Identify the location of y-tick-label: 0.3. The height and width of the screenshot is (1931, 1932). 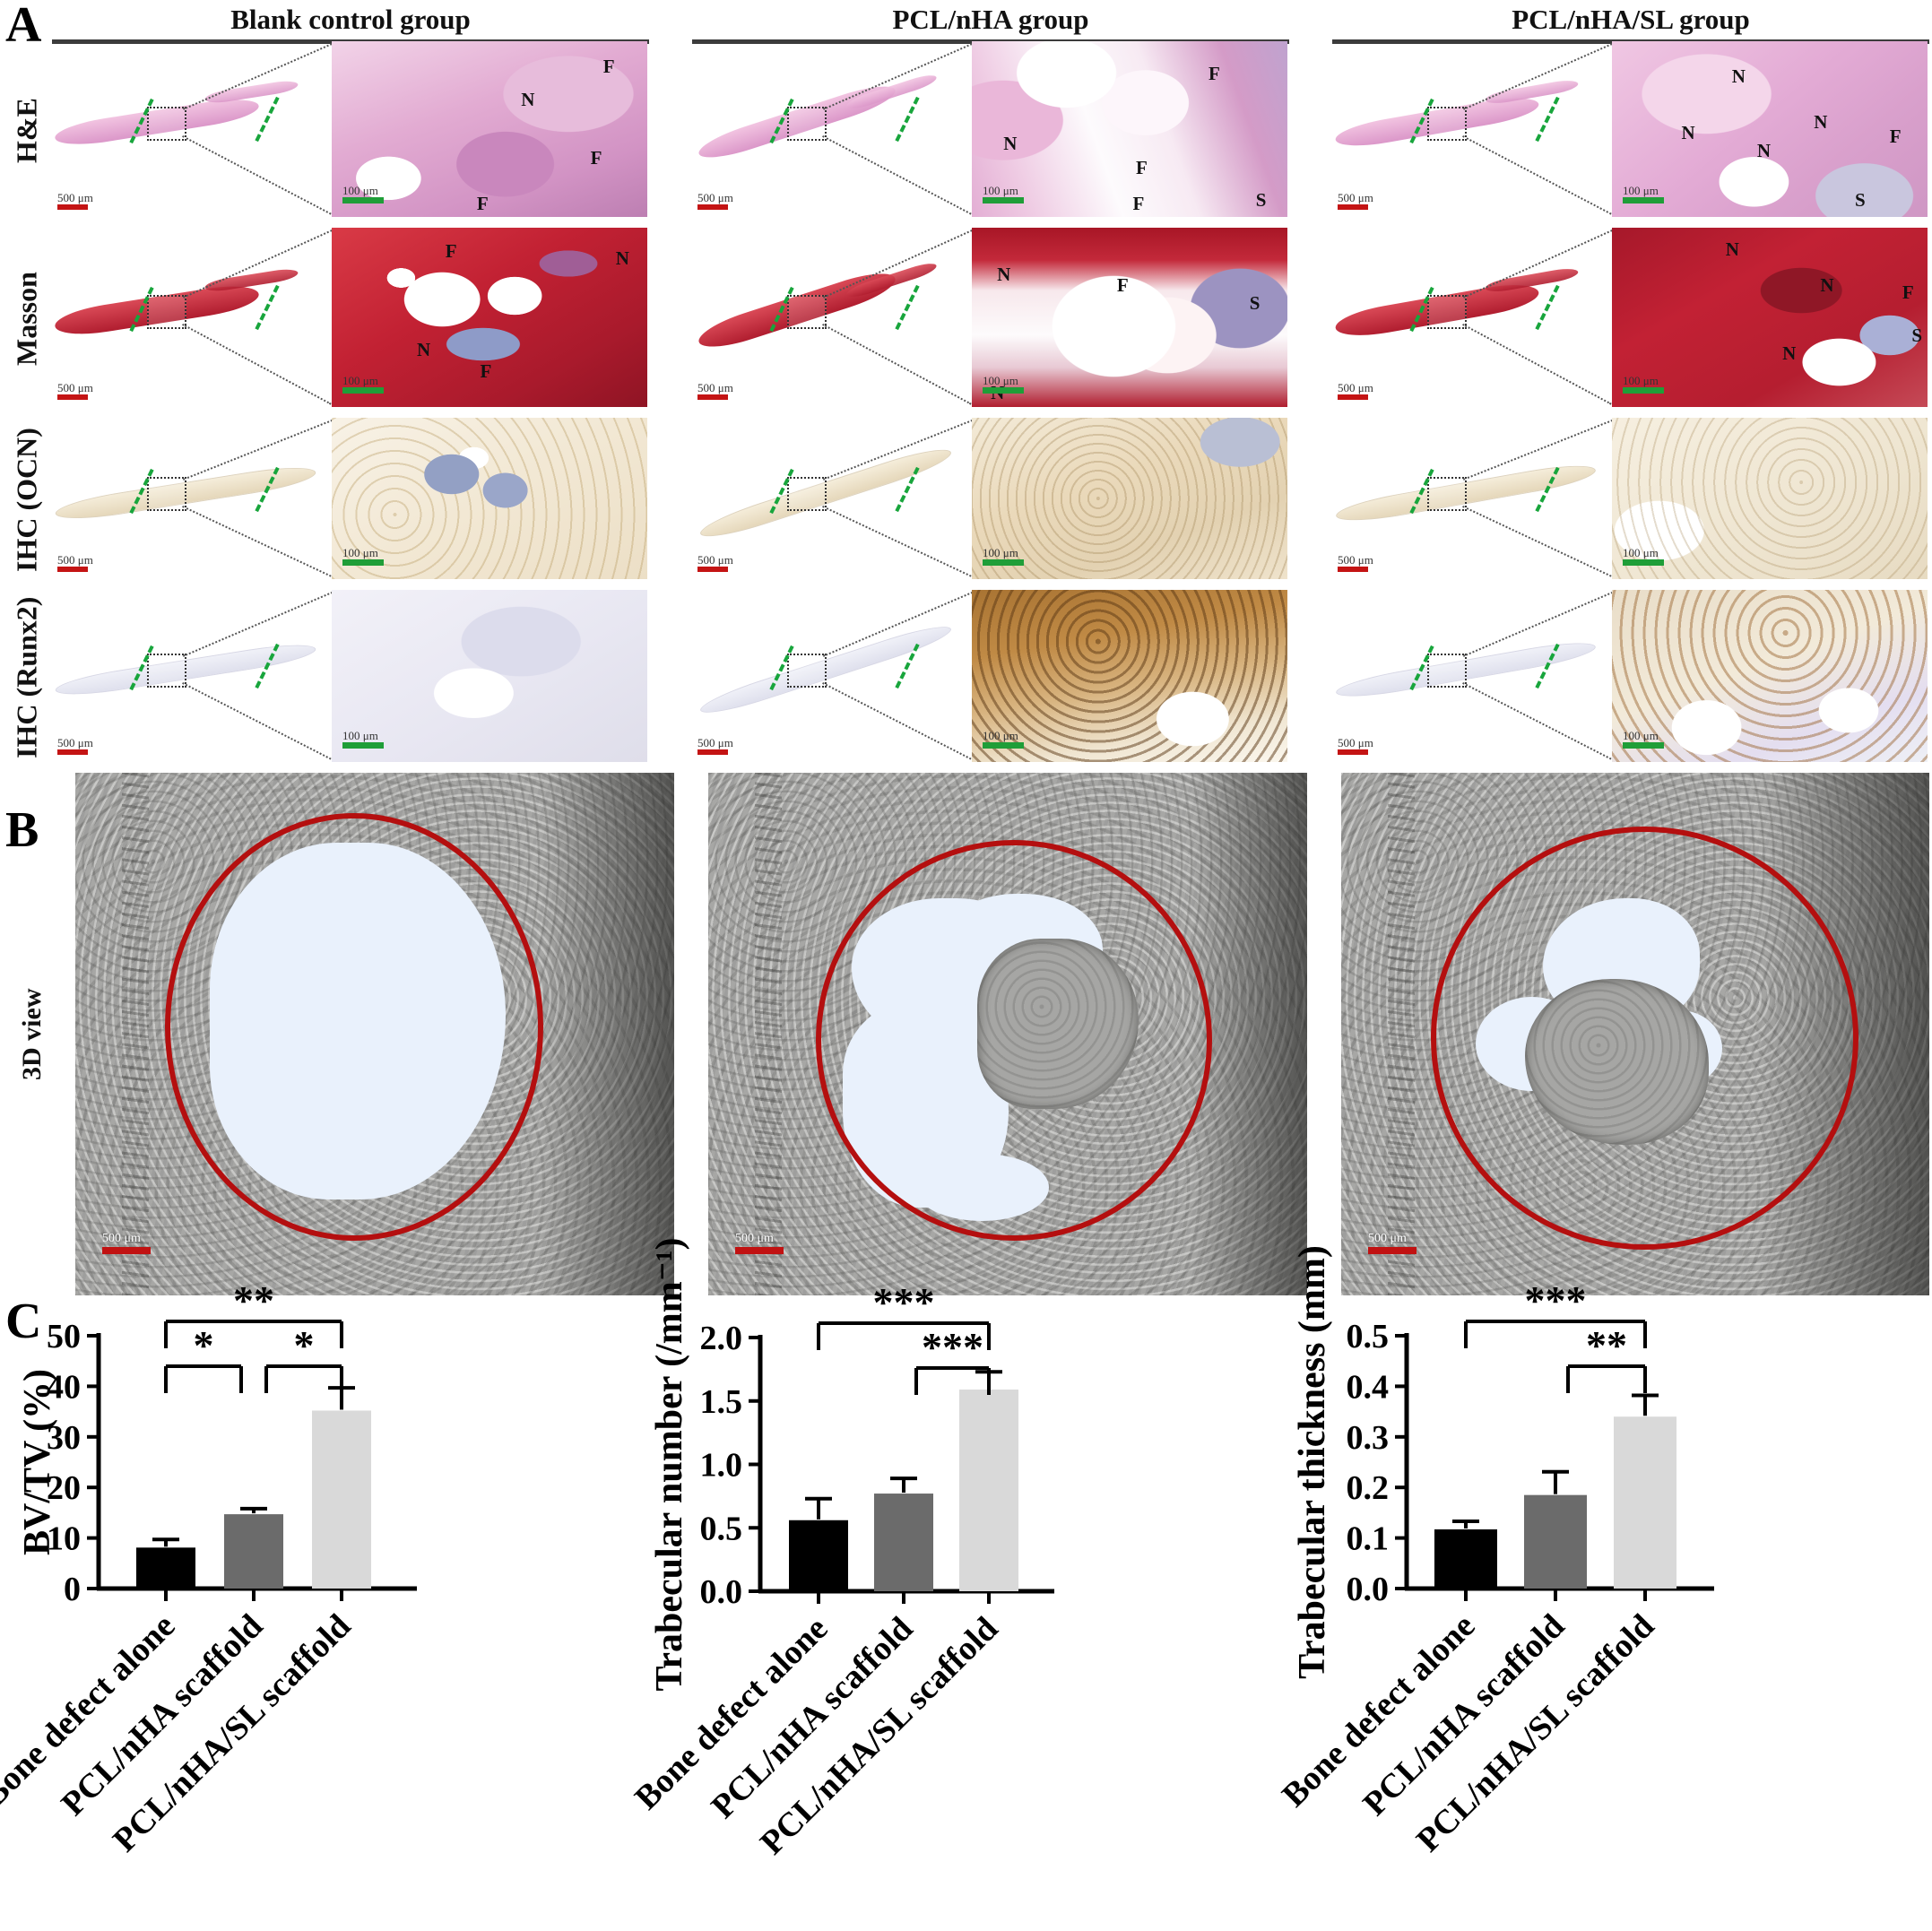
(1368, 1438).